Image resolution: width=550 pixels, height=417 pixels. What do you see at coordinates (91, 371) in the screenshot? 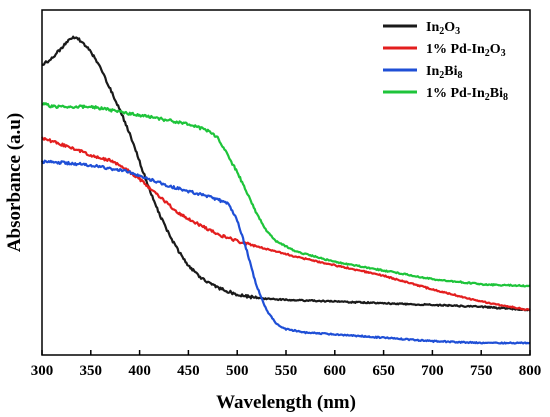
I see `x-tick-label: 350` at bounding box center [91, 371].